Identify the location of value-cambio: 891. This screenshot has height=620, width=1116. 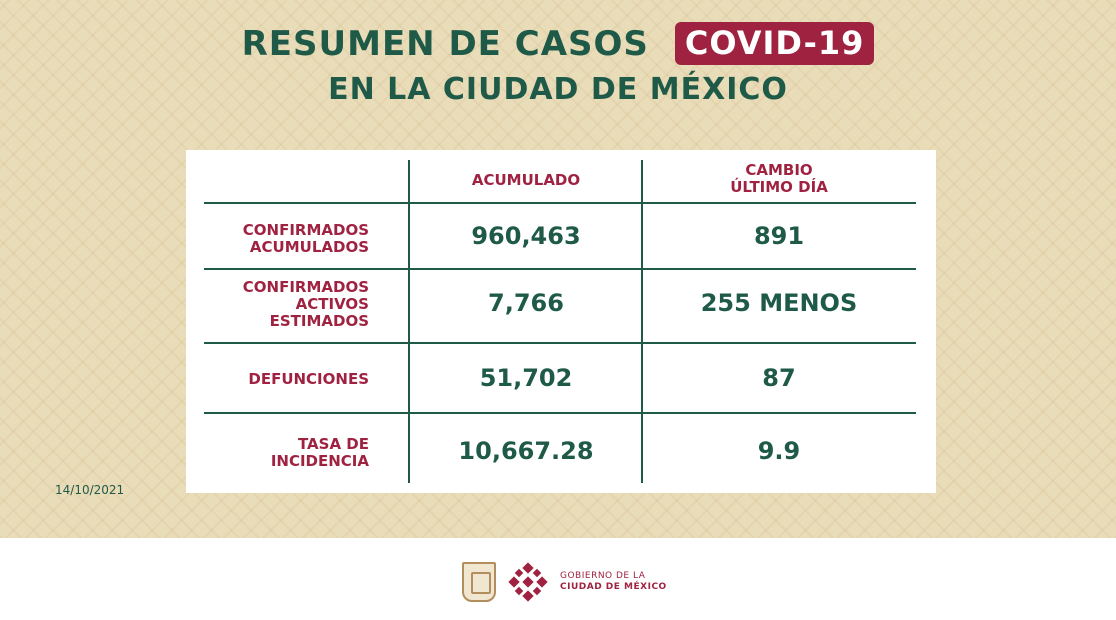
(779, 236).